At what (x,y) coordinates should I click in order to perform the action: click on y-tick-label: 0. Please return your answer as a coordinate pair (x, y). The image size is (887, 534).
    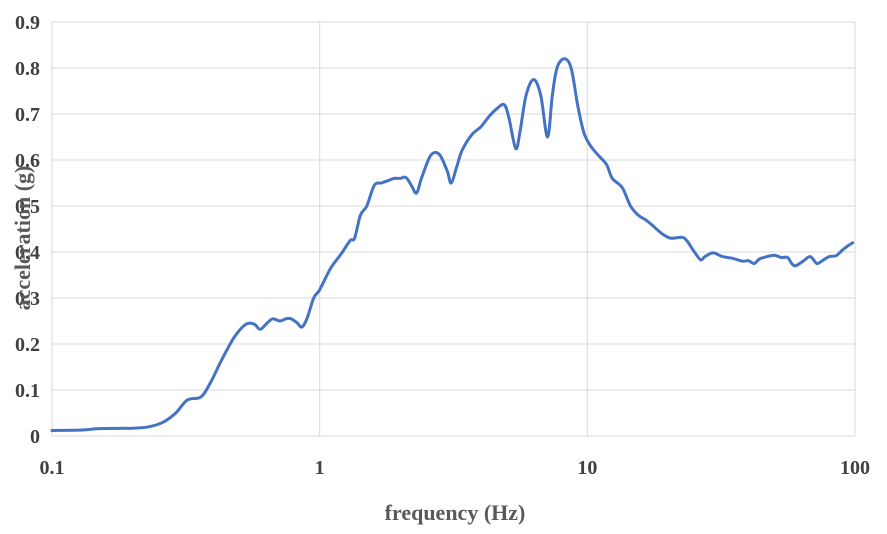
    Looking at the image, I should click on (35, 437).